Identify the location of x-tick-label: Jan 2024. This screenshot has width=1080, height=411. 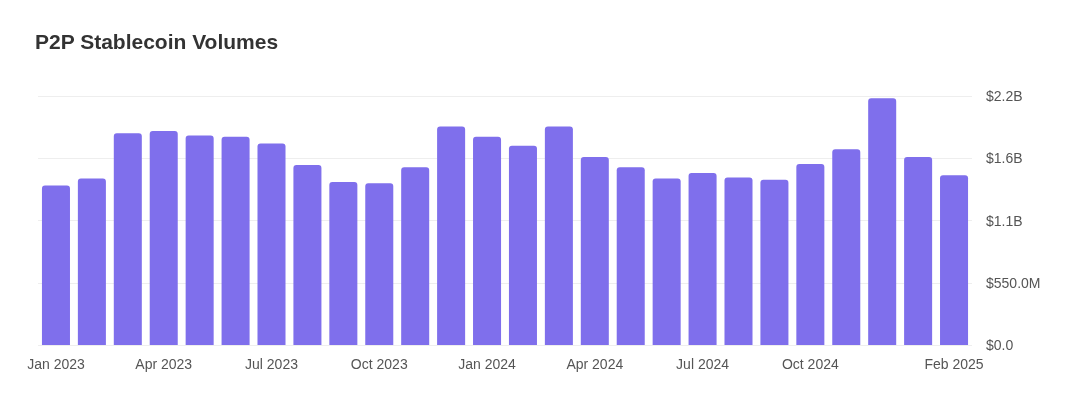
(487, 364).